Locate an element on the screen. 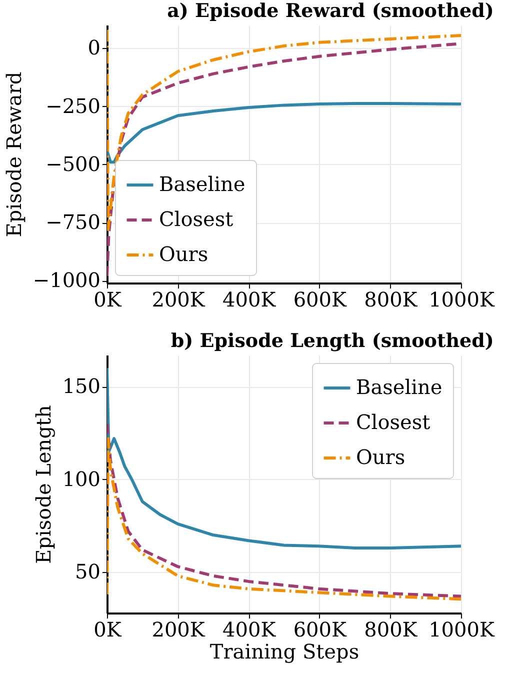 The width and height of the screenshot is (522, 700). x-axis-title: Training Steps is located at coordinates (285, 652).